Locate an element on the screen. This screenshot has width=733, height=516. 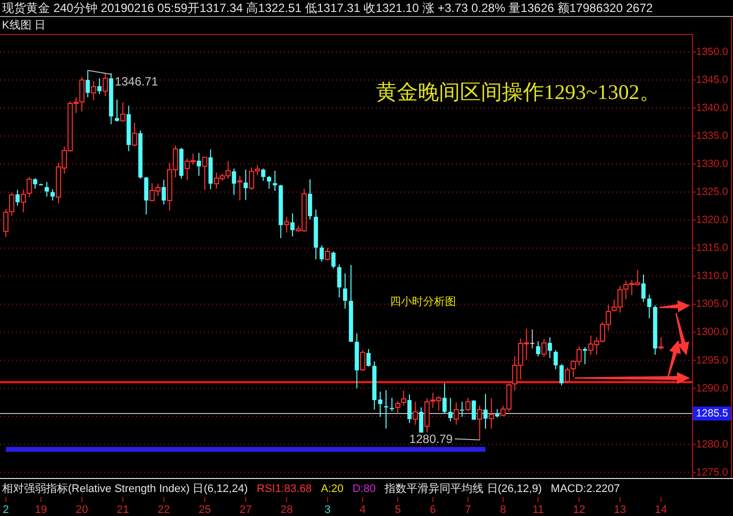
x-tick-label: 11 is located at coordinates (538, 510).